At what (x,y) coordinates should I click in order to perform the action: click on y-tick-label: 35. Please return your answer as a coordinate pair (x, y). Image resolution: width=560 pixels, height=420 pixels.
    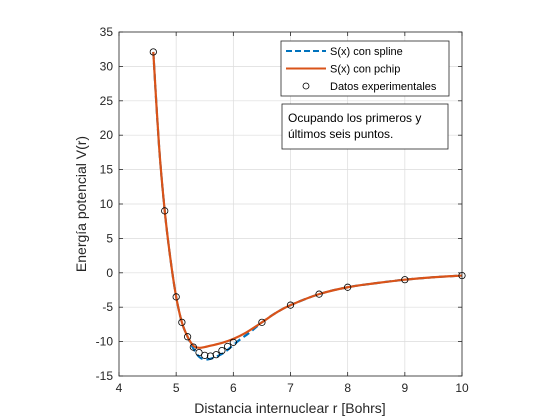
    Looking at the image, I should click on (107, 32).